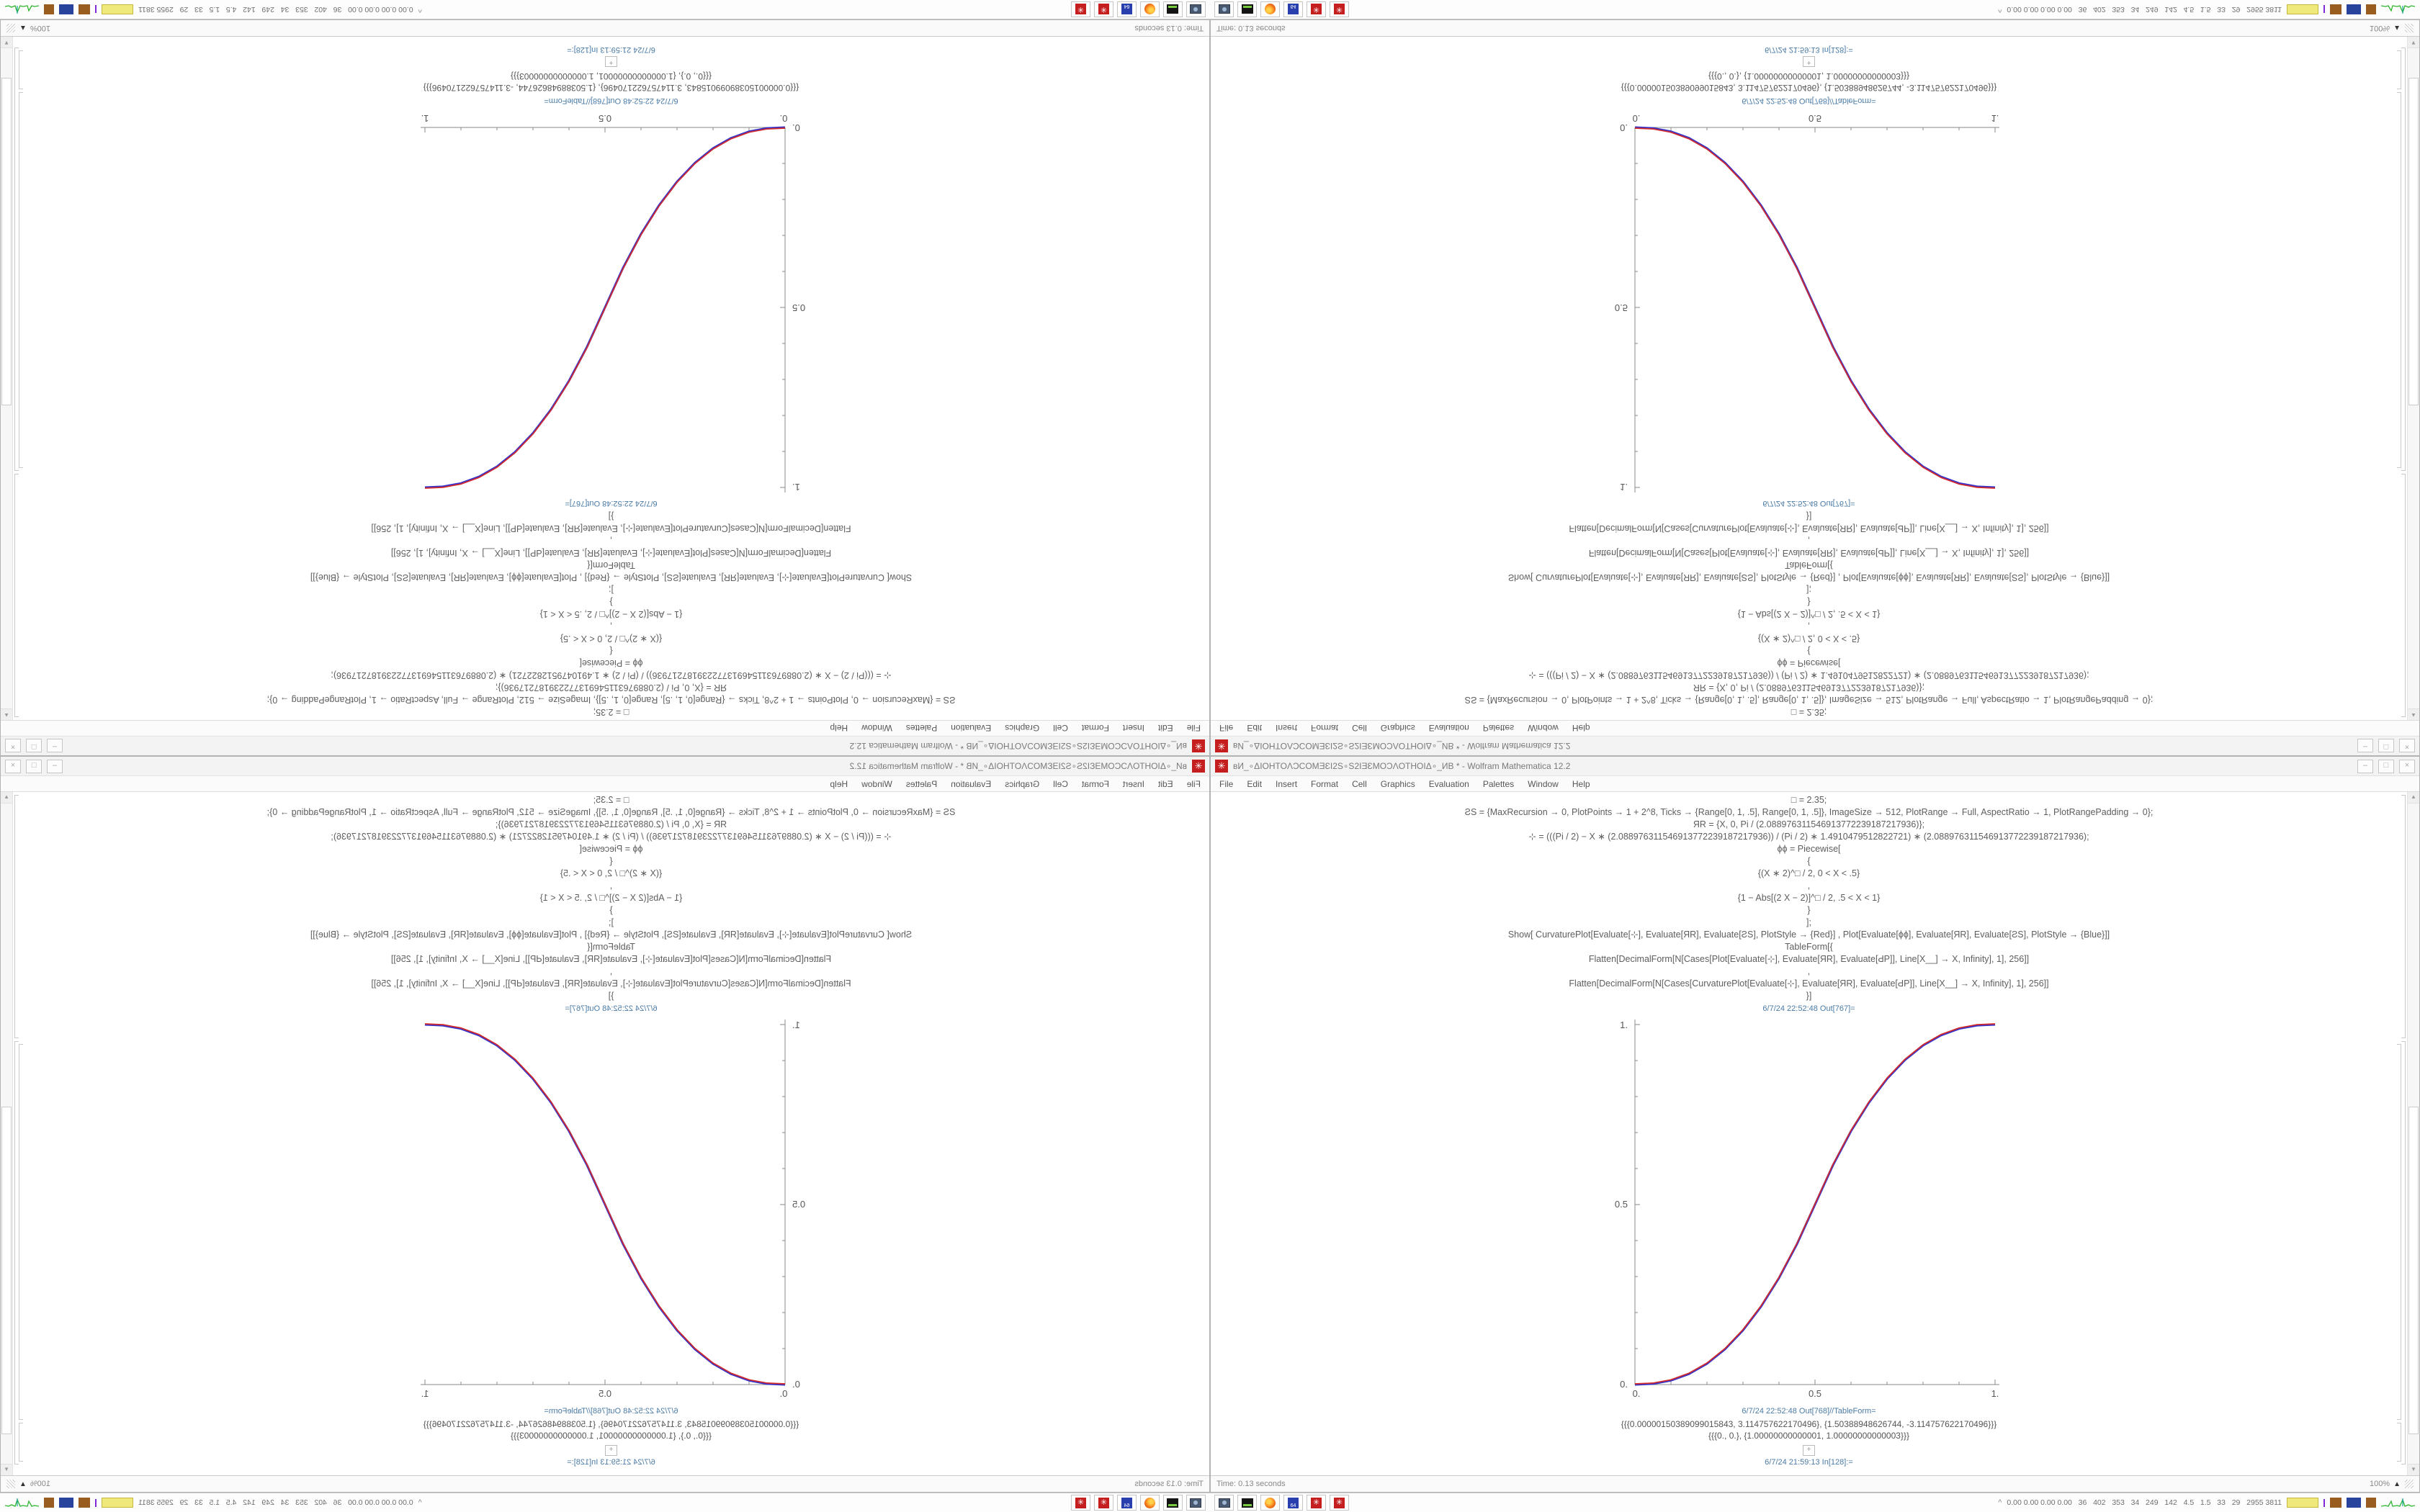 This screenshot has height=1512, width=2420. Describe the element at coordinates (1325, 783) in the screenshot. I see `menu-format: Format` at that location.